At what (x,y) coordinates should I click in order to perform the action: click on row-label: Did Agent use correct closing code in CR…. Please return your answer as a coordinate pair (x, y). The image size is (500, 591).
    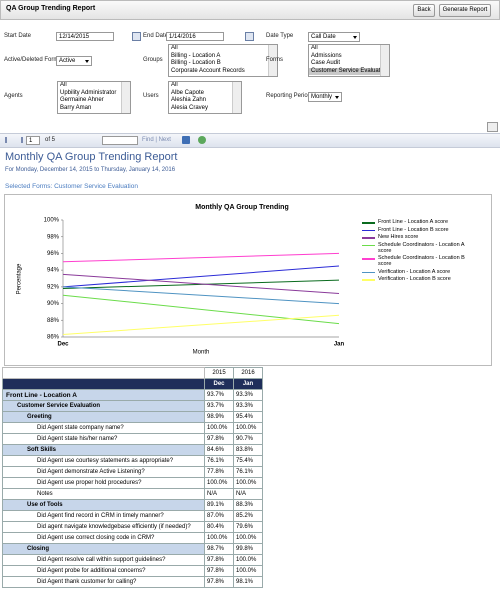
    Looking at the image, I should click on (103, 538).